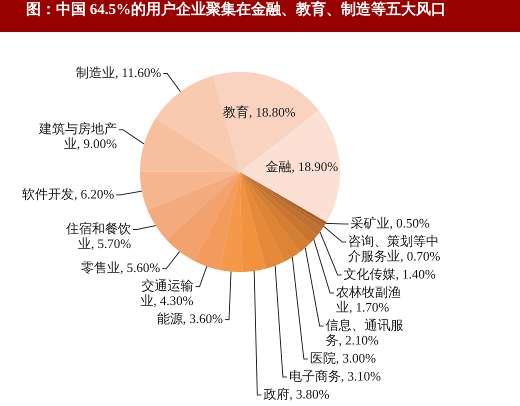 The image size is (520, 406). I want to click on slice-label: 医院, 3.00%, so click(343, 358).